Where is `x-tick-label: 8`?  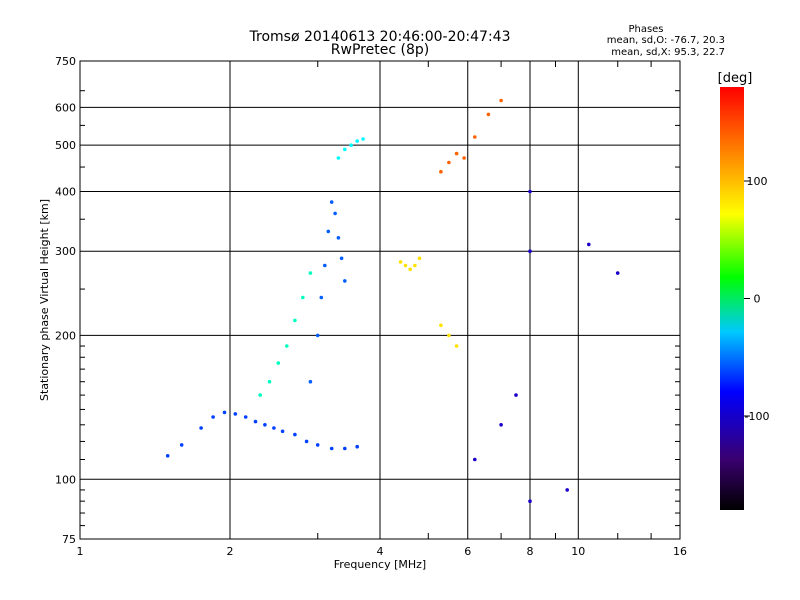 x-tick-label: 8 is located at coordinates (530, 551).